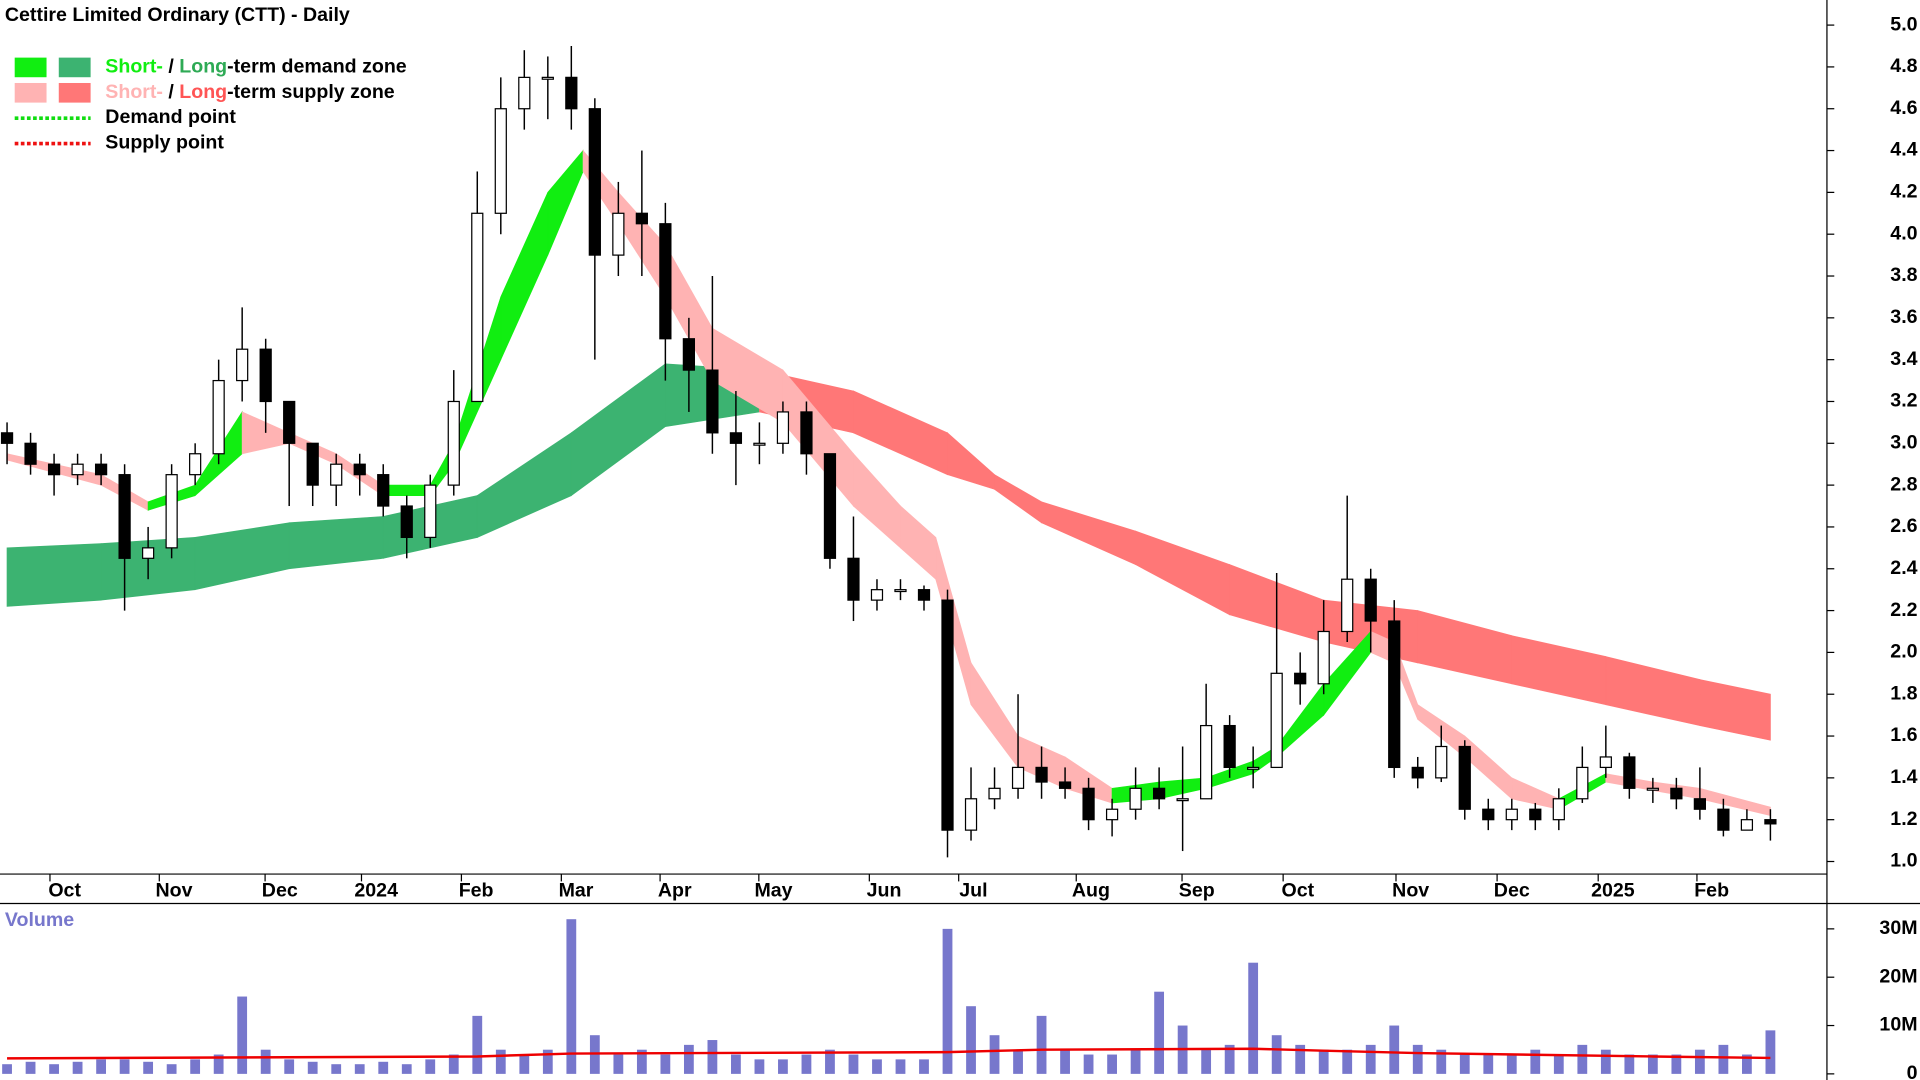 The height and width of the screenshot is (1080, 1920). I want to click on y-tick-label: 1.8, so click(1903, 693).